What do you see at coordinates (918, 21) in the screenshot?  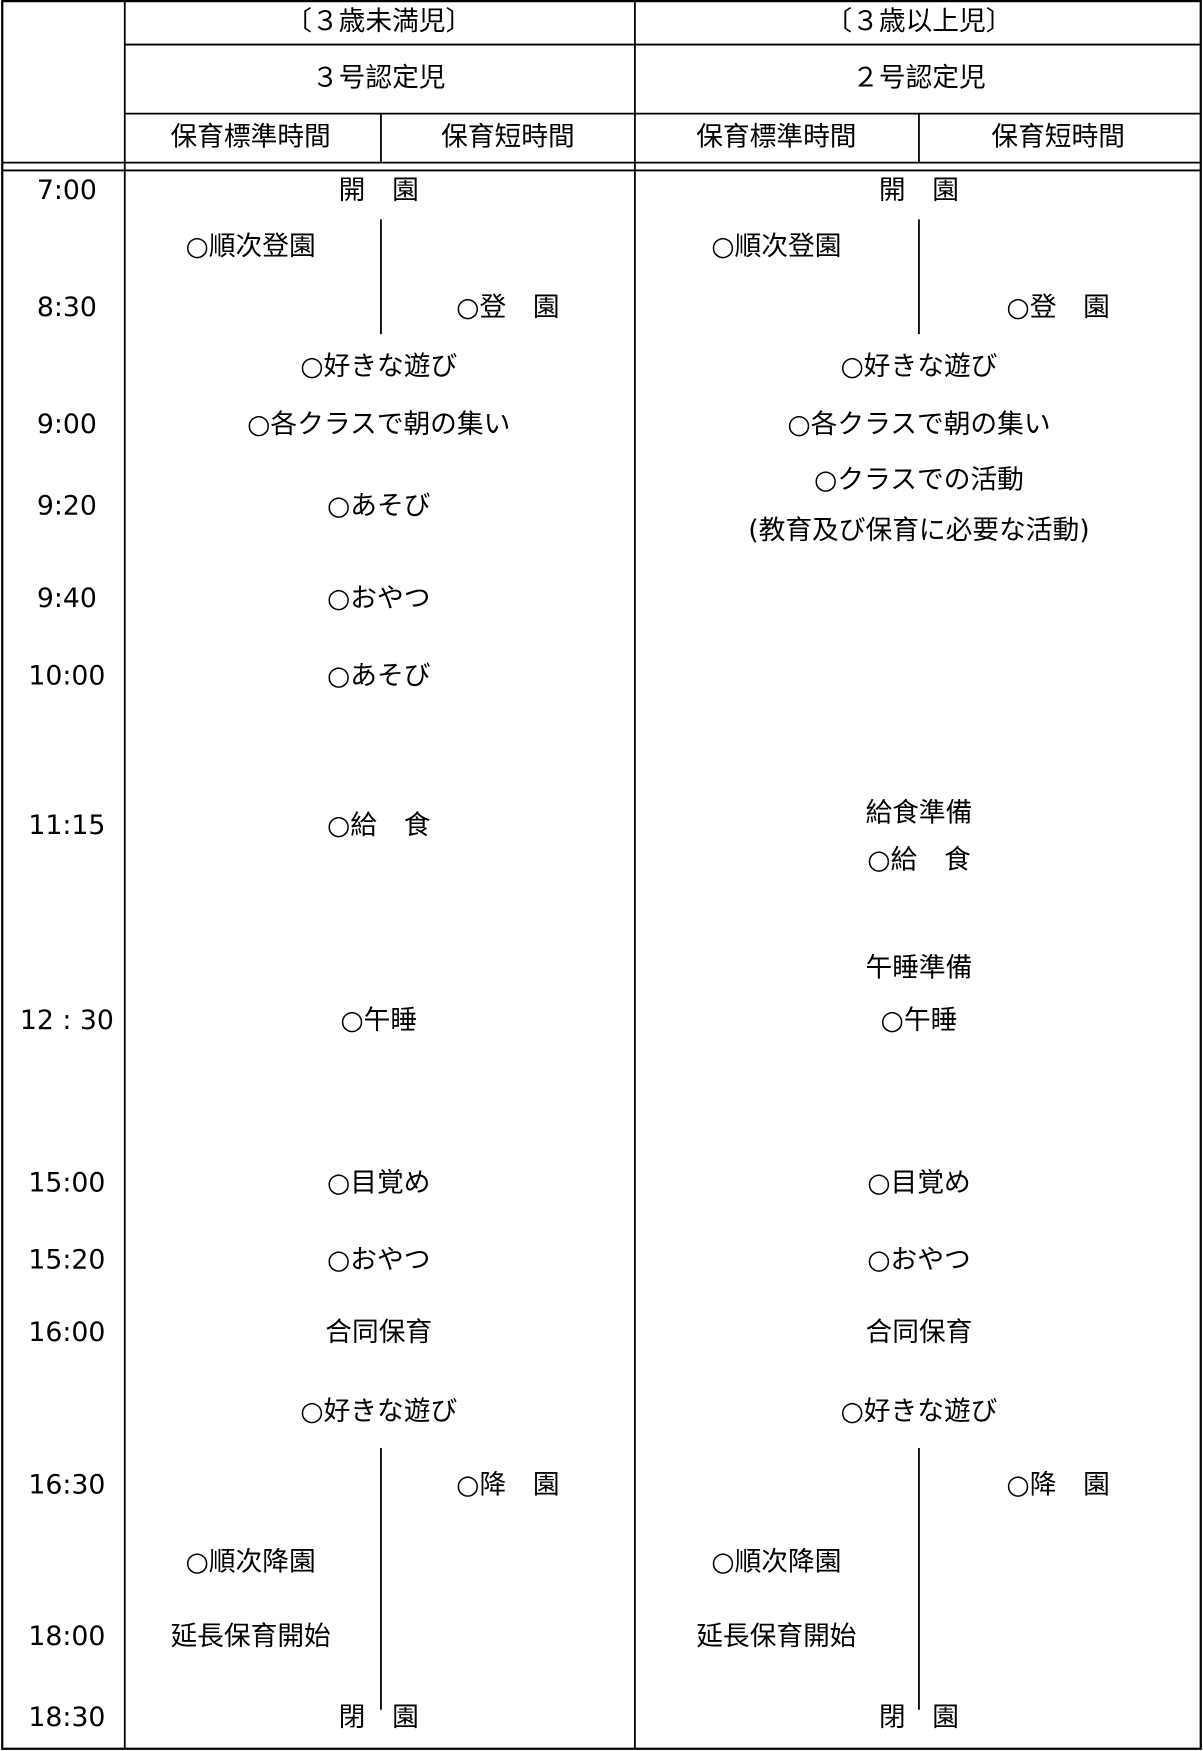 I see `age-group: 〔３歳以上児〕` at bounding box center [918, 21].